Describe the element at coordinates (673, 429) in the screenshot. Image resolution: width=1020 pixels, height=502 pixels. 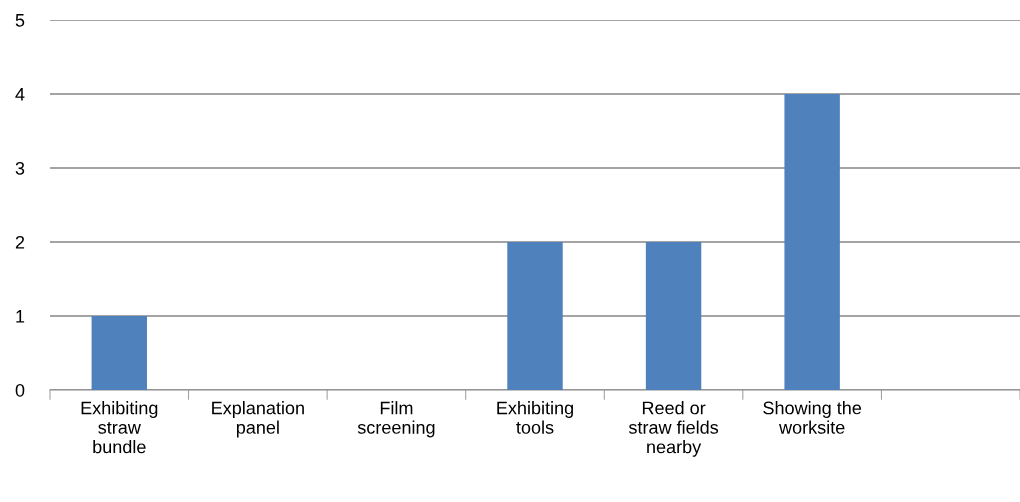
I see `x-tick-label: Reed or straw fields nearby` at that location.